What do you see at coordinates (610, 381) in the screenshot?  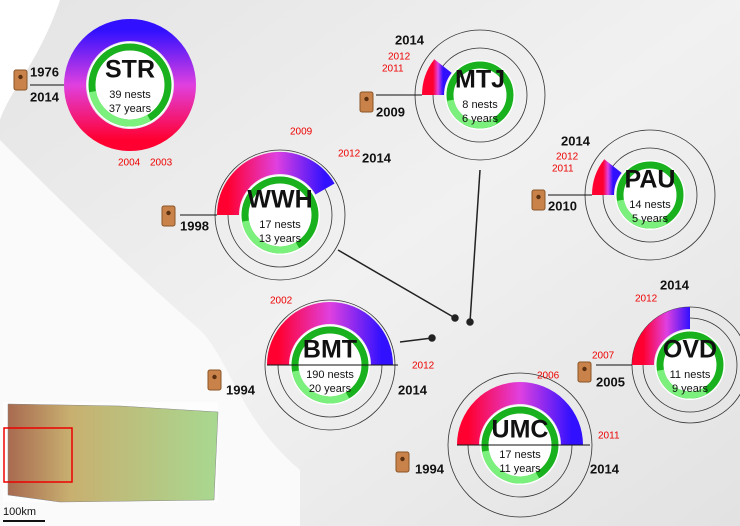 I see `year-label: 2005` at bounding box center [610, 381].